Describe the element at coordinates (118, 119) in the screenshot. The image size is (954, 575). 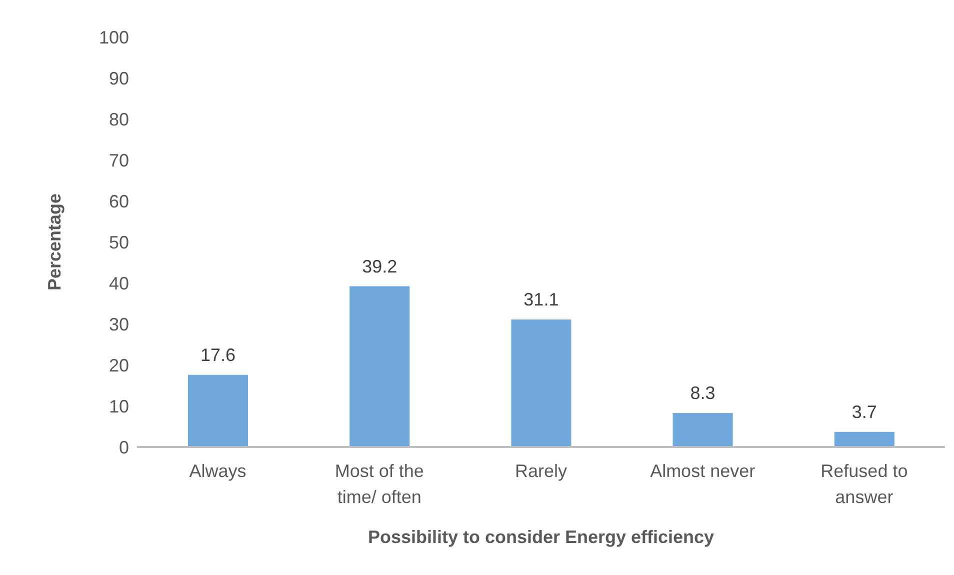
I see `y-tick-label: 80` at that location.